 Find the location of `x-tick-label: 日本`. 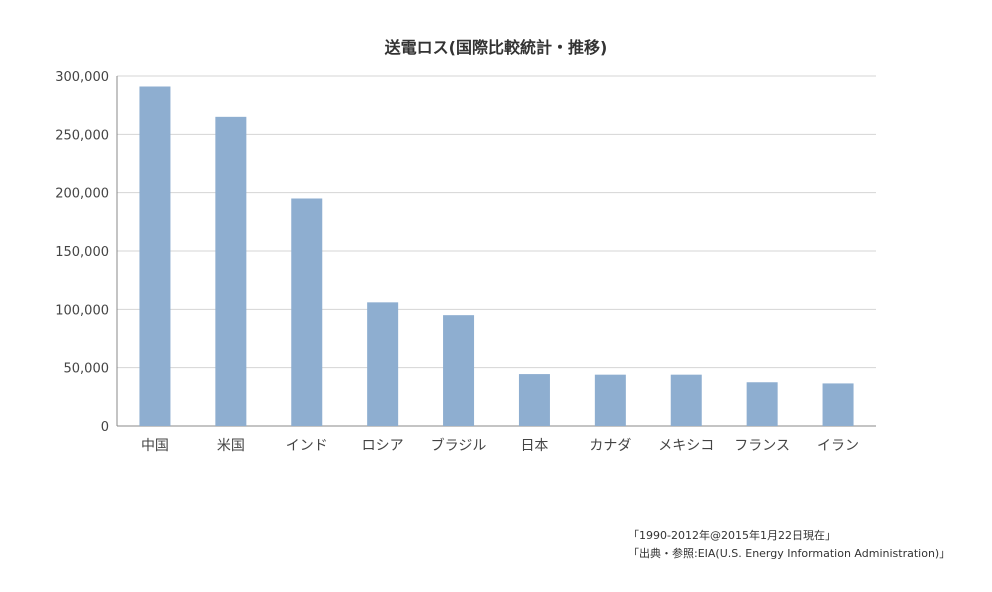

x-tick-label: 日本 is located at coordinates (534, 446).